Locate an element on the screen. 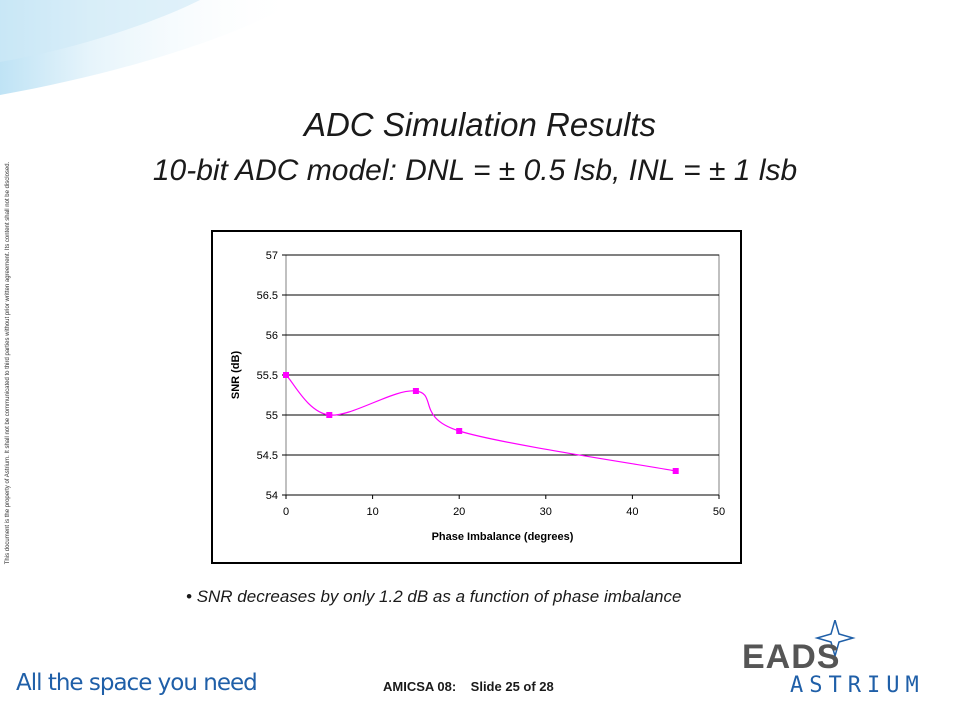 The width and height of the screenshot is (960, 720). x-tick-label: 20 is located at coordinates (459, 512).